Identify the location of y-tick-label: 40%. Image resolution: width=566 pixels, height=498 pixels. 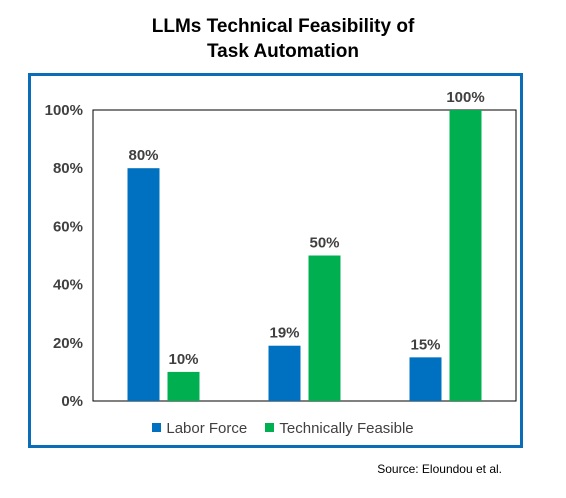
(68, 285).